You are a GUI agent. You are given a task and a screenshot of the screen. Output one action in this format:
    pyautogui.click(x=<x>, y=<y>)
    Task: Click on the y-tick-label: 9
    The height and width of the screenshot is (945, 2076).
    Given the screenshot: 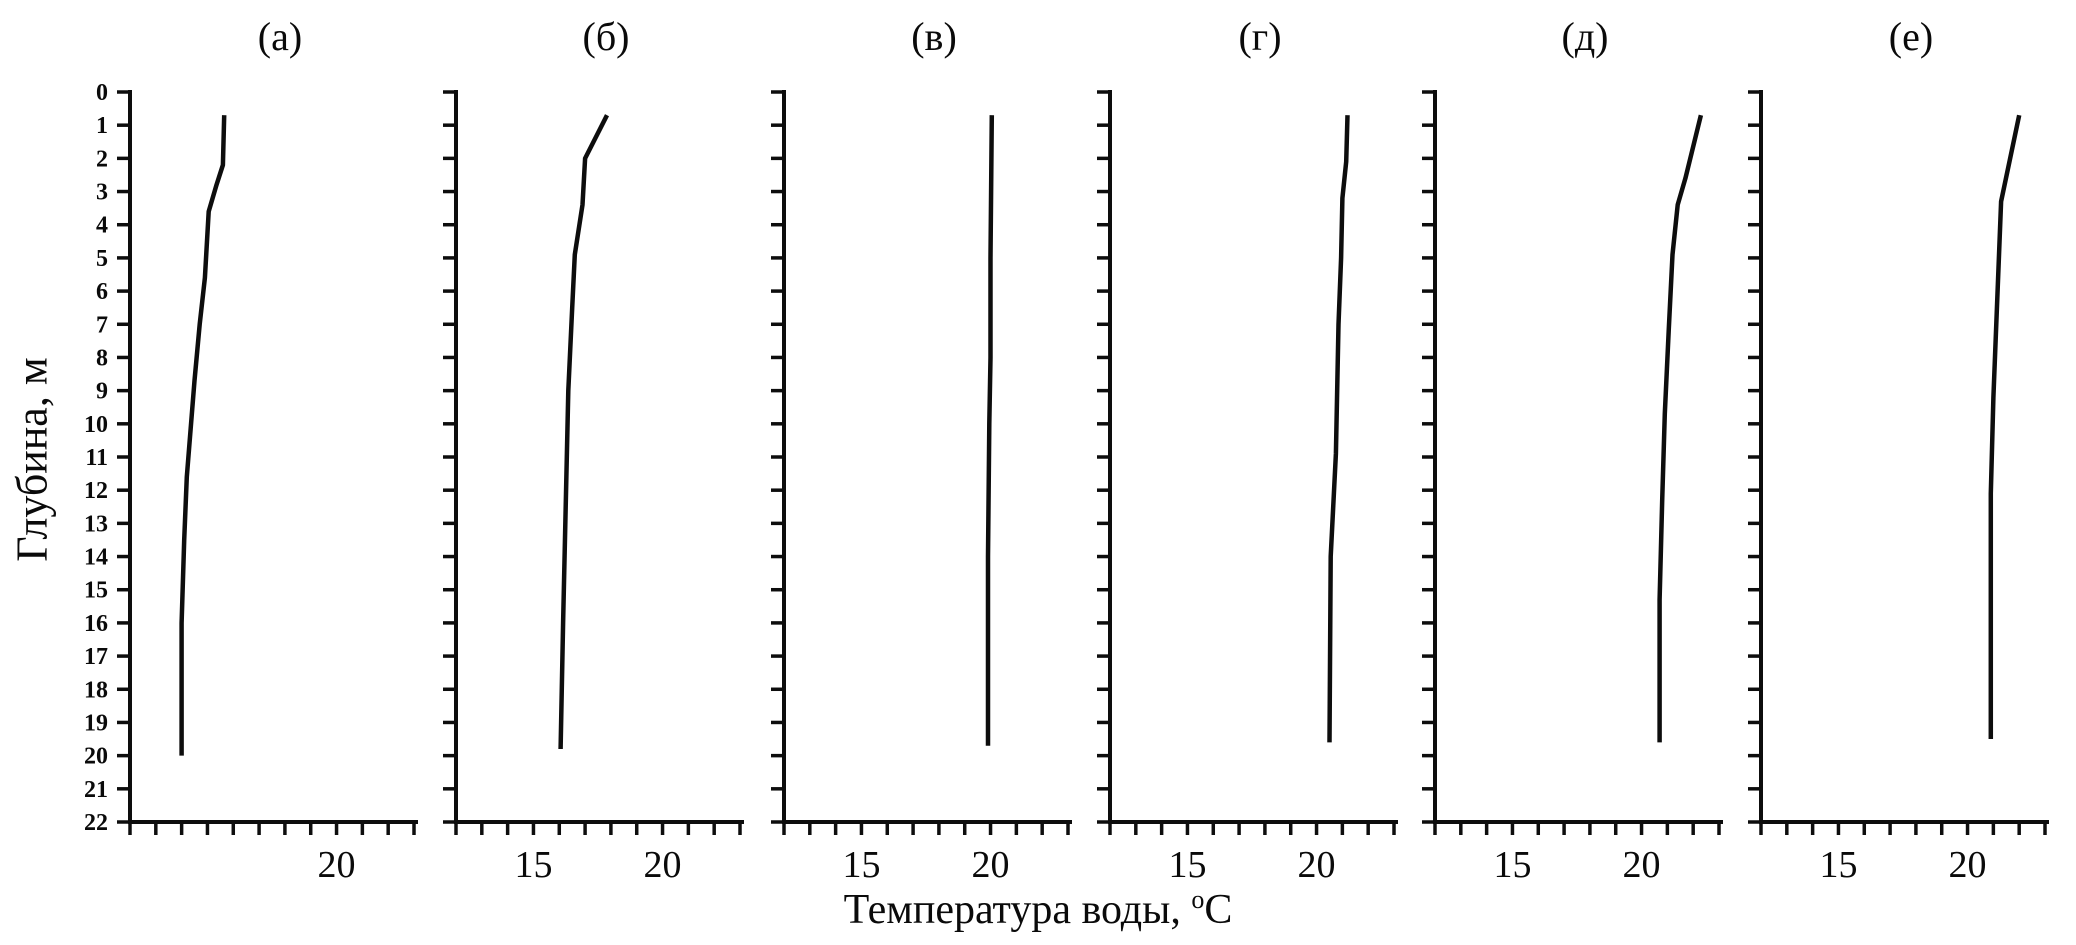 What is the action you would take?
    pyautogui.click(x=102, y=392)
    